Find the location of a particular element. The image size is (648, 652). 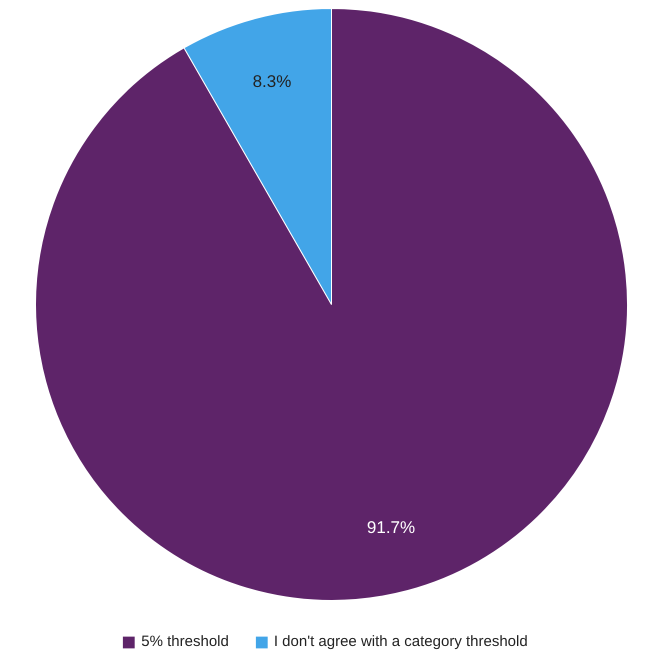

data-label: 8.3% is located at coordinates (272, 81).